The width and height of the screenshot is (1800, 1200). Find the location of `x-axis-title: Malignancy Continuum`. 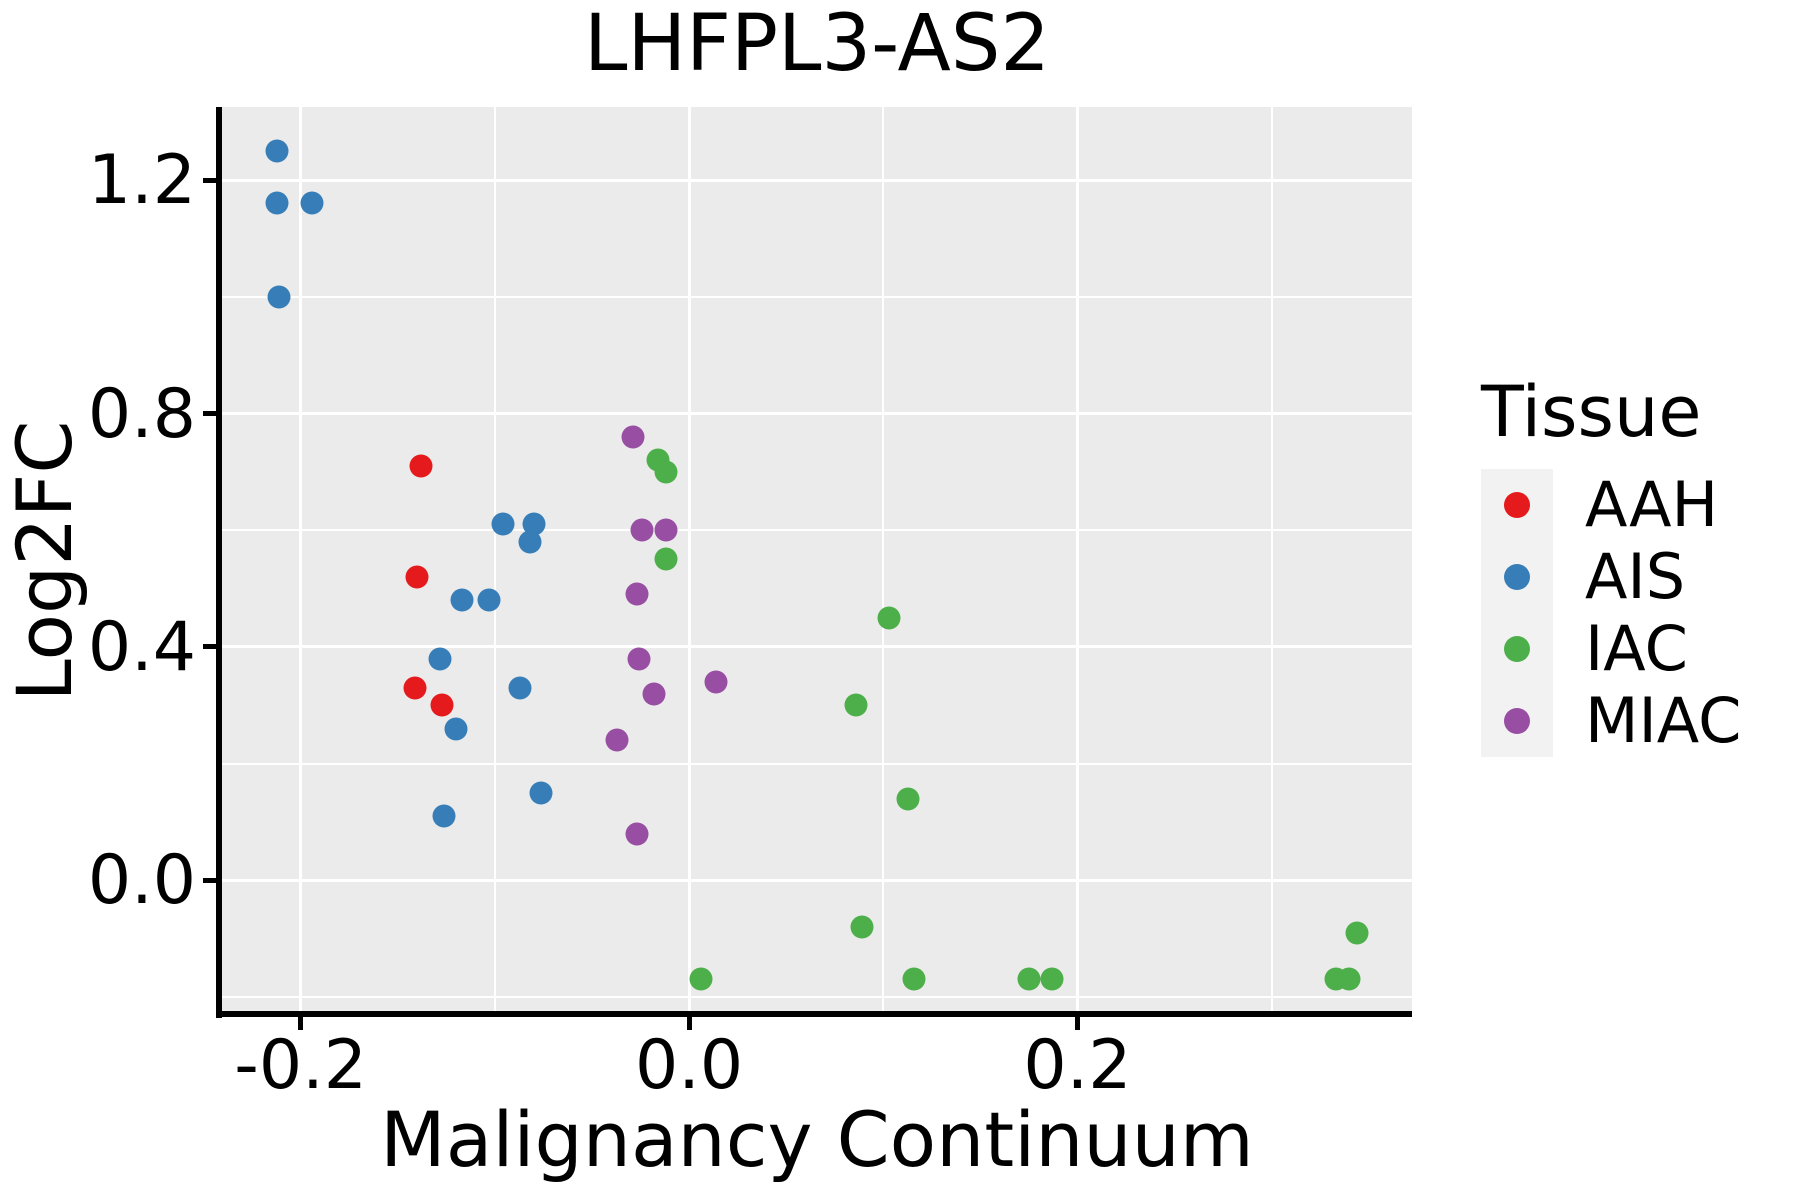

x-axis-title: Malignancy Continuum is located at coordinates (817, 1139).